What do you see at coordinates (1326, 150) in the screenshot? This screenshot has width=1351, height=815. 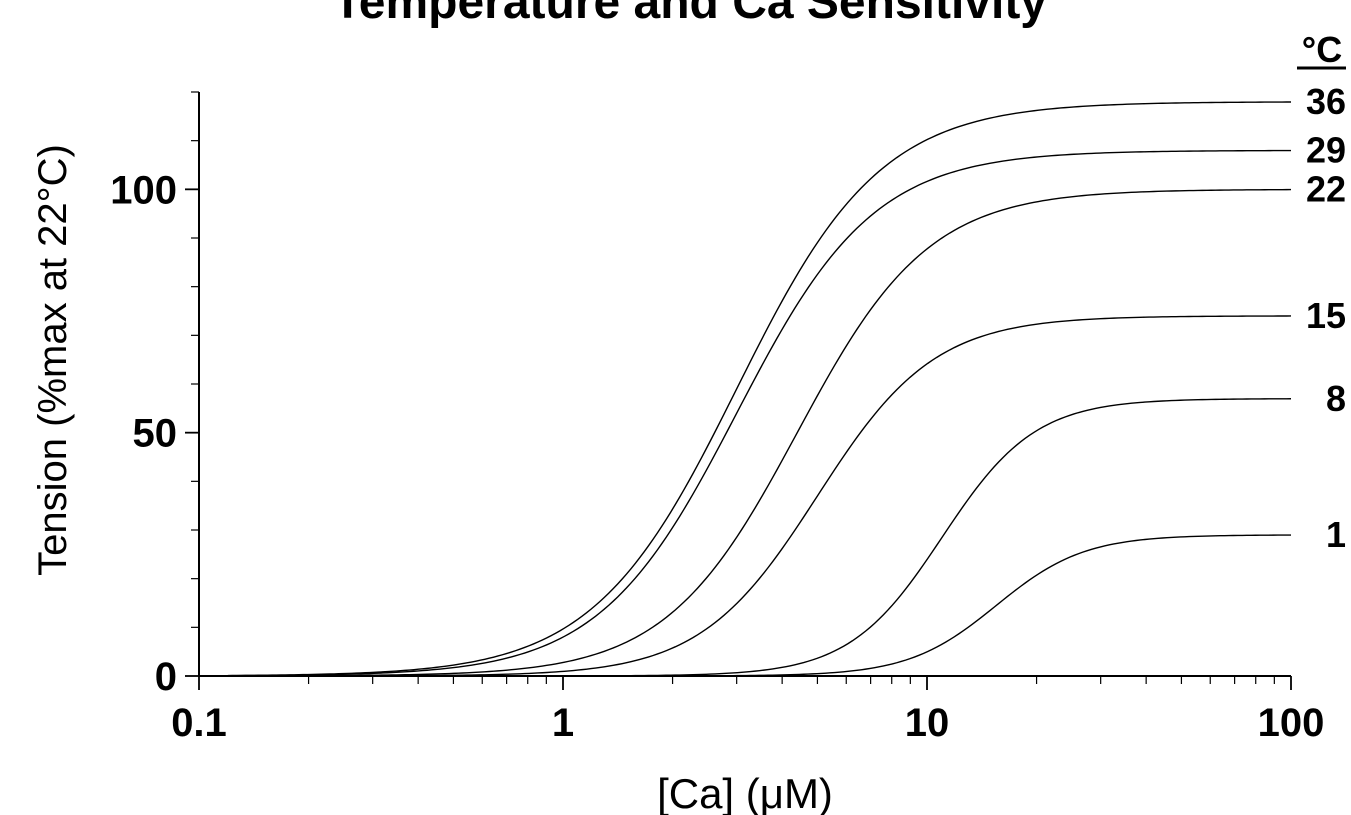 I see `series-label-29: 29` at bounding box center [1326, 150].